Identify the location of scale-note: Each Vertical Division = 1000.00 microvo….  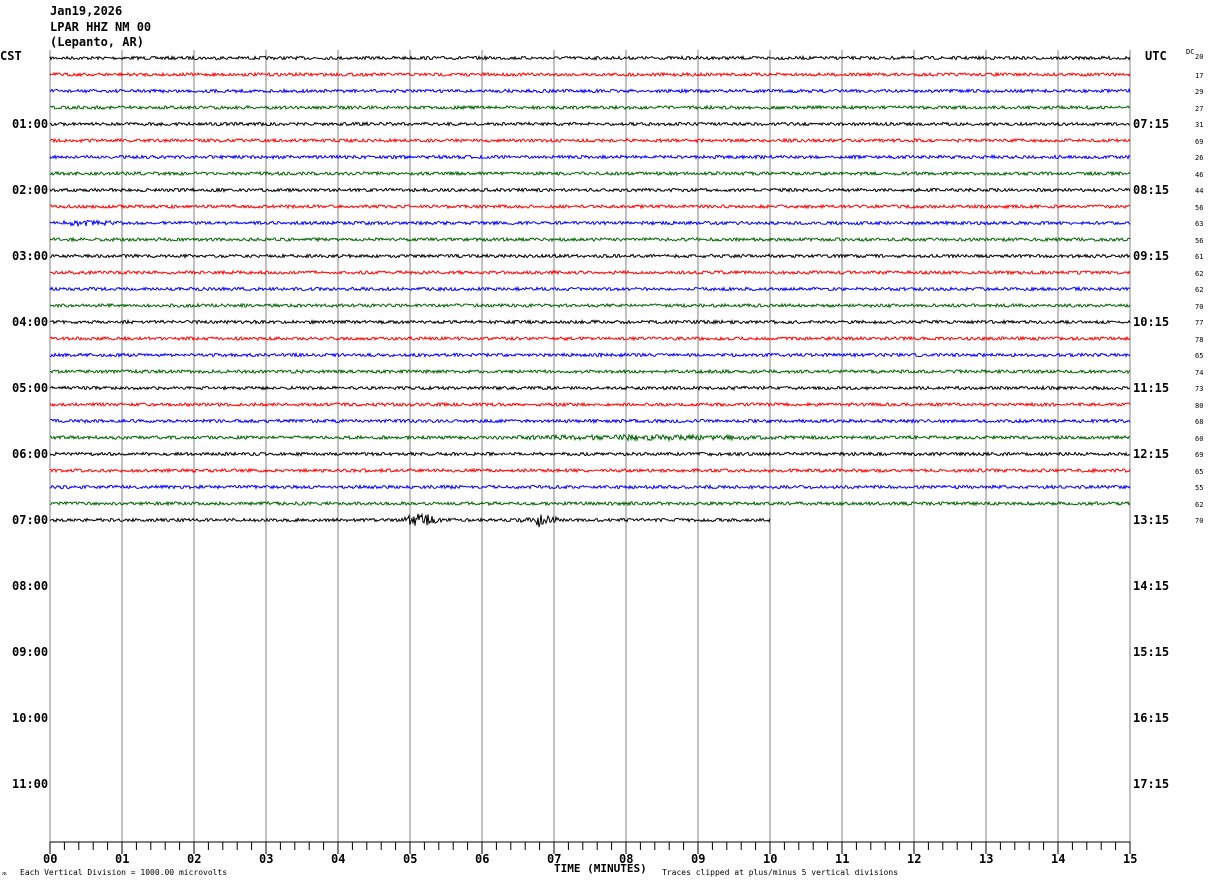
(124, 872).